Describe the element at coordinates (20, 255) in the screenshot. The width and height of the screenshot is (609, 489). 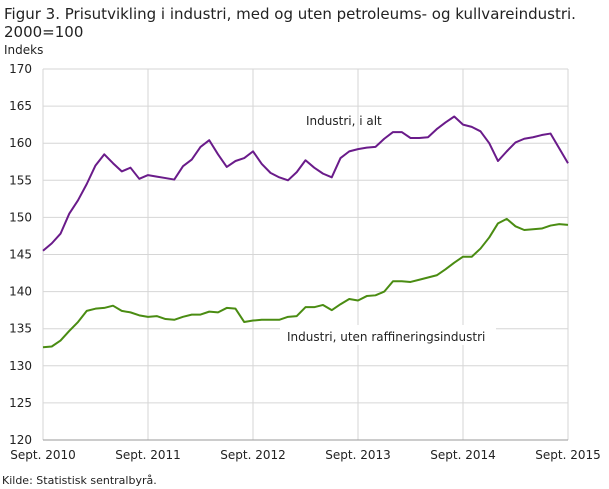
I see `y-tick-label: 145` at that location.